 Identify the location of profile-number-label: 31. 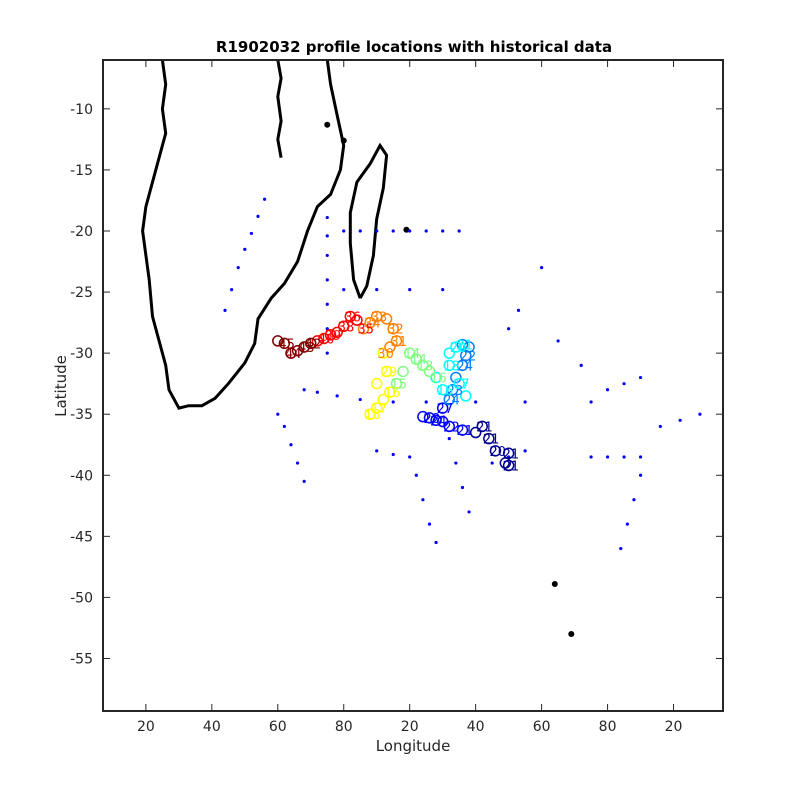
(399, 342).